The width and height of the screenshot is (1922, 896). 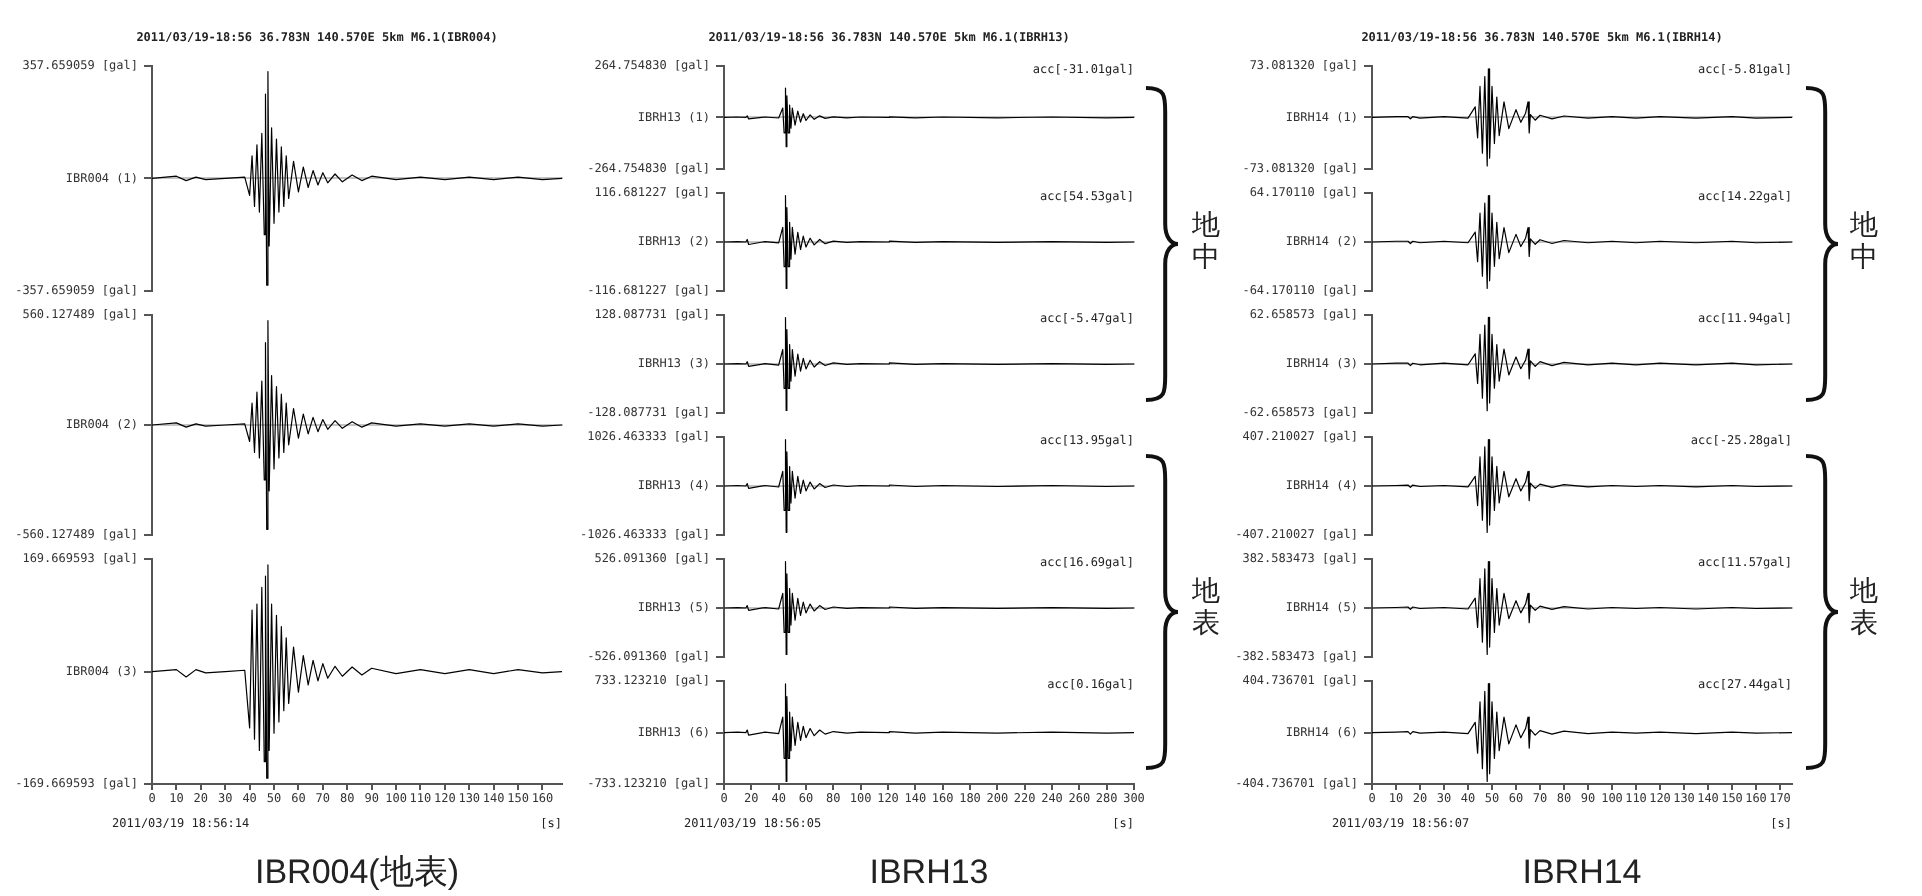 I want to click on text: IBR004(地表), so click(x=357, y=872).